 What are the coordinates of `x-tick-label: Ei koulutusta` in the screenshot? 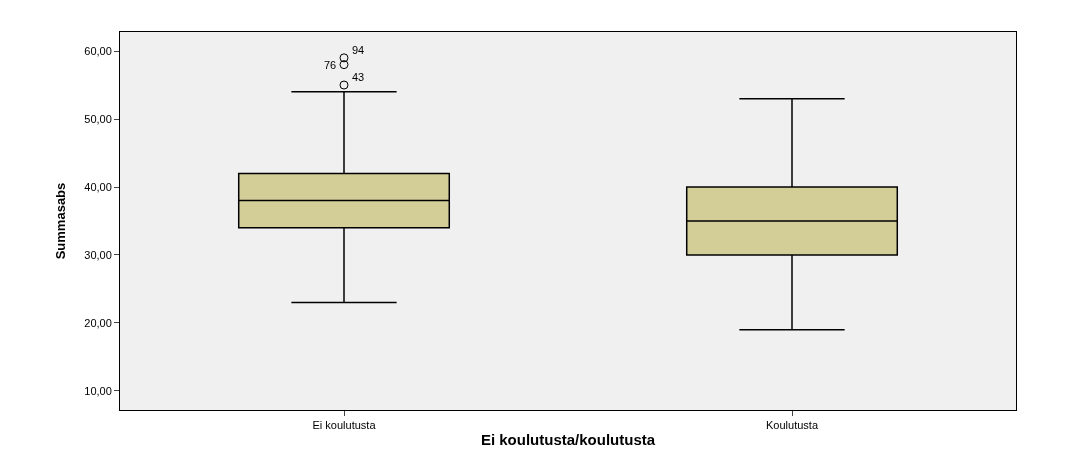 It's located at (344, 425).